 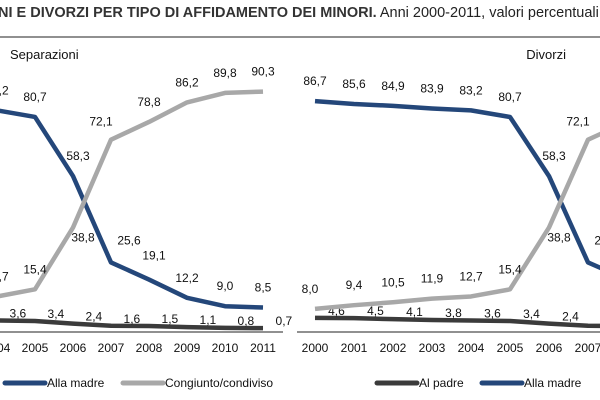 What do you see at coordinates (149, 348) in the screenshot?
I see `x-tick-label: 2008` at bounding box center [149, 348].